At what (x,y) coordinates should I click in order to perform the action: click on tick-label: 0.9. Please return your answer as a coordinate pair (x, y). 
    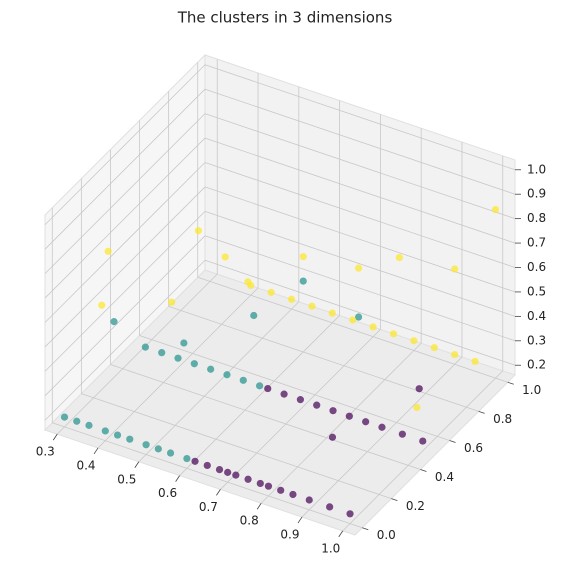
    Looking at the image, I should click on (536, 194).